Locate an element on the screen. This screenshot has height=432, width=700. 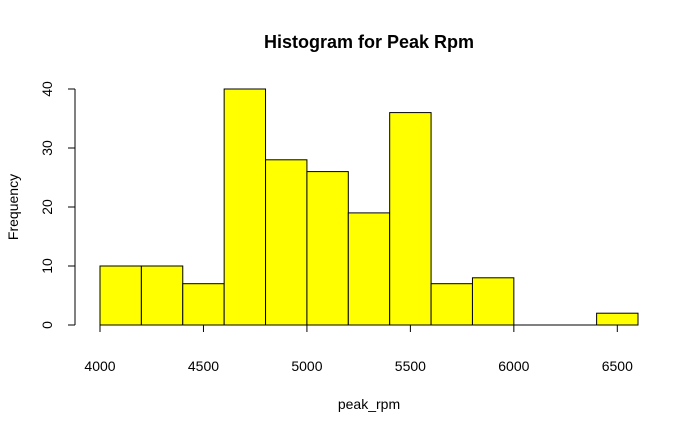
chart-title: Histogram for Peak Rpm is located at coordinates (369, 42).